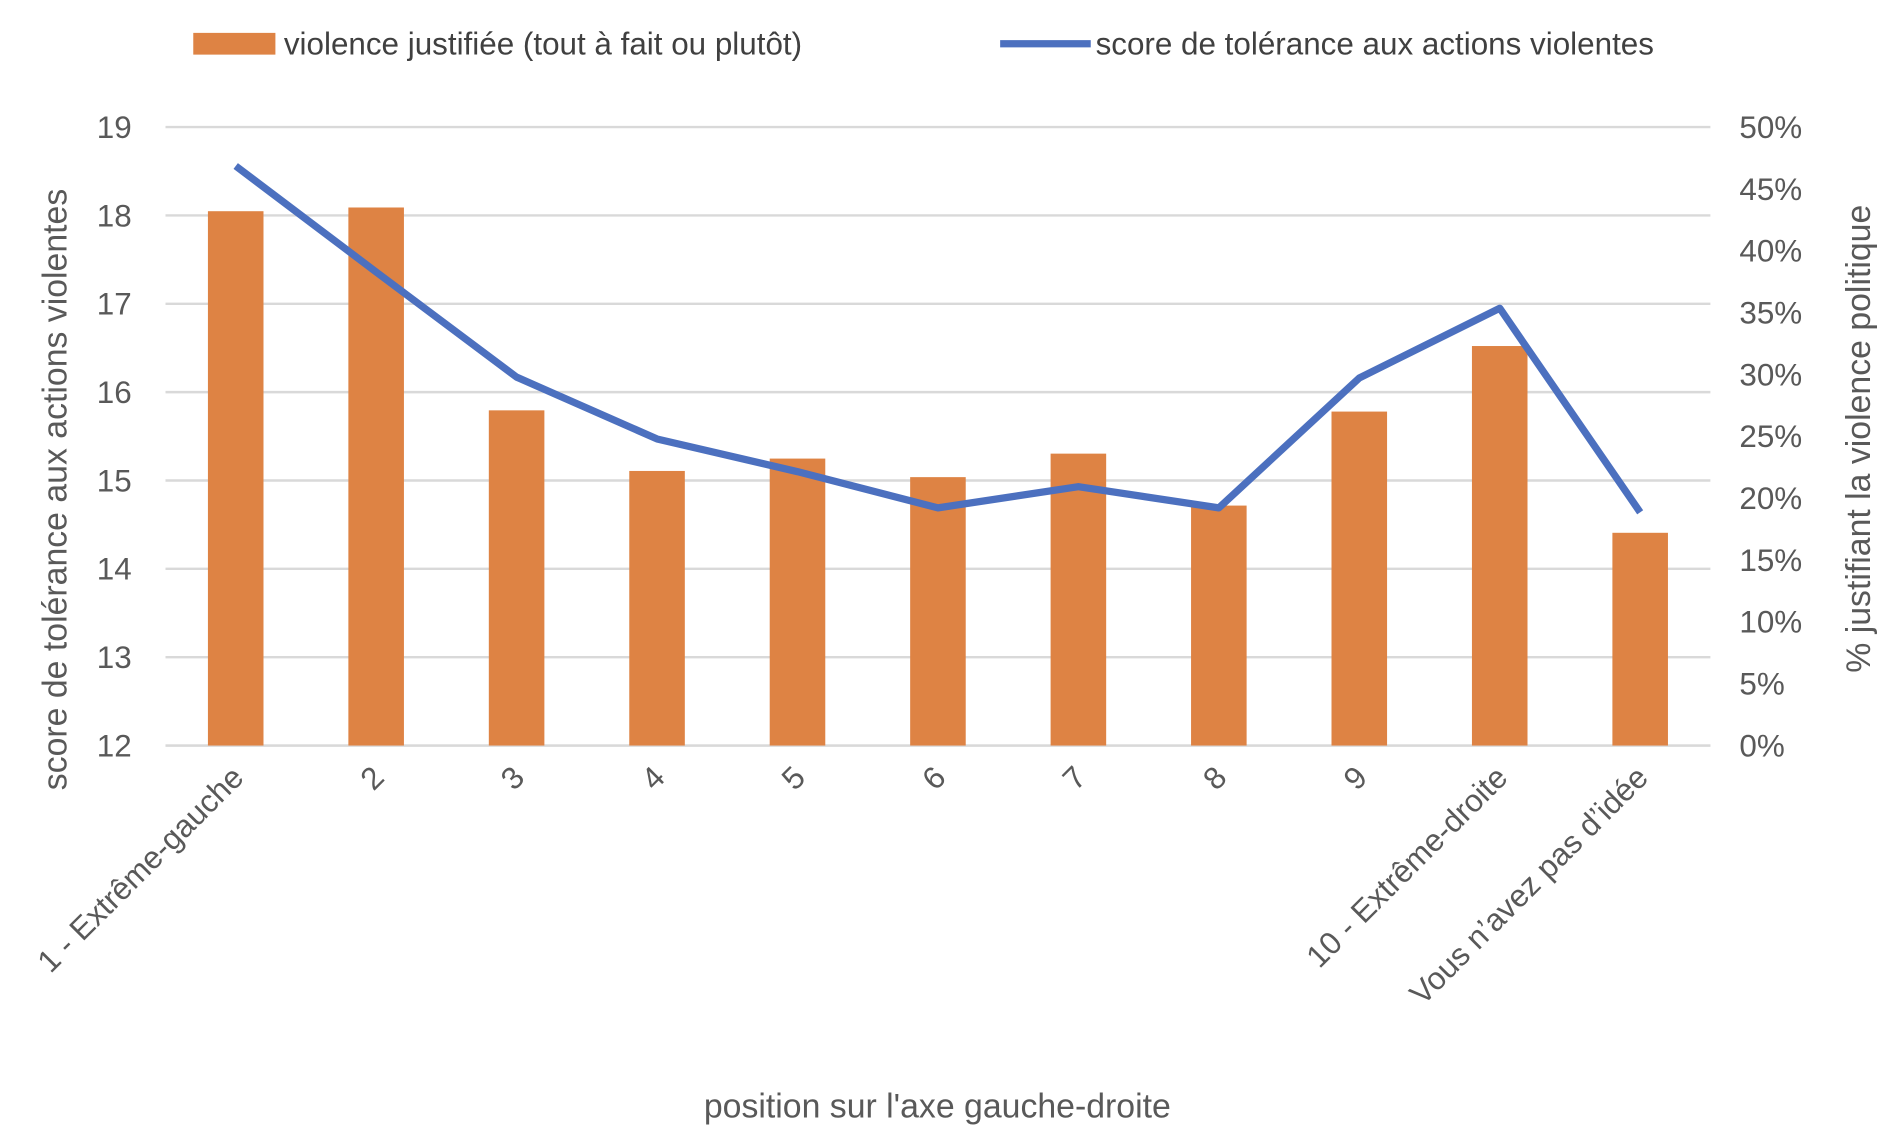 This screenshot has width=1894, height=1142. What do you see at coordinates (114, 392) in the screenshot?
I see `y-tick-label: 16` at bounding box center [114, 392].